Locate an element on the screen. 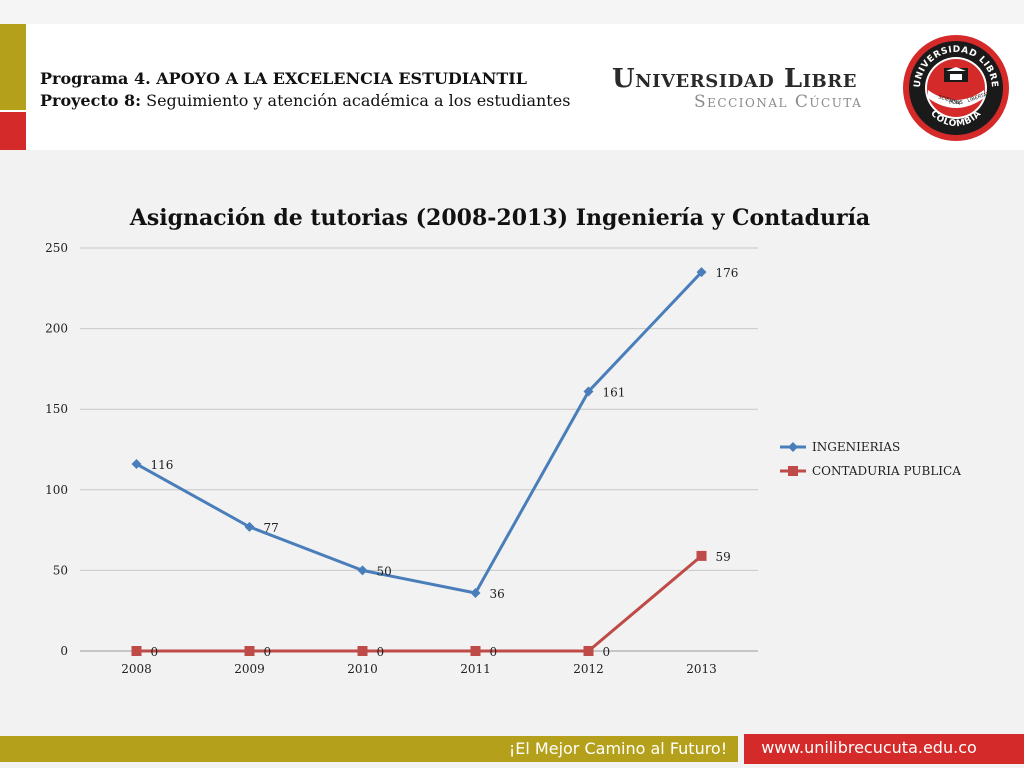  top-strip is located at coordinates (512, 12).